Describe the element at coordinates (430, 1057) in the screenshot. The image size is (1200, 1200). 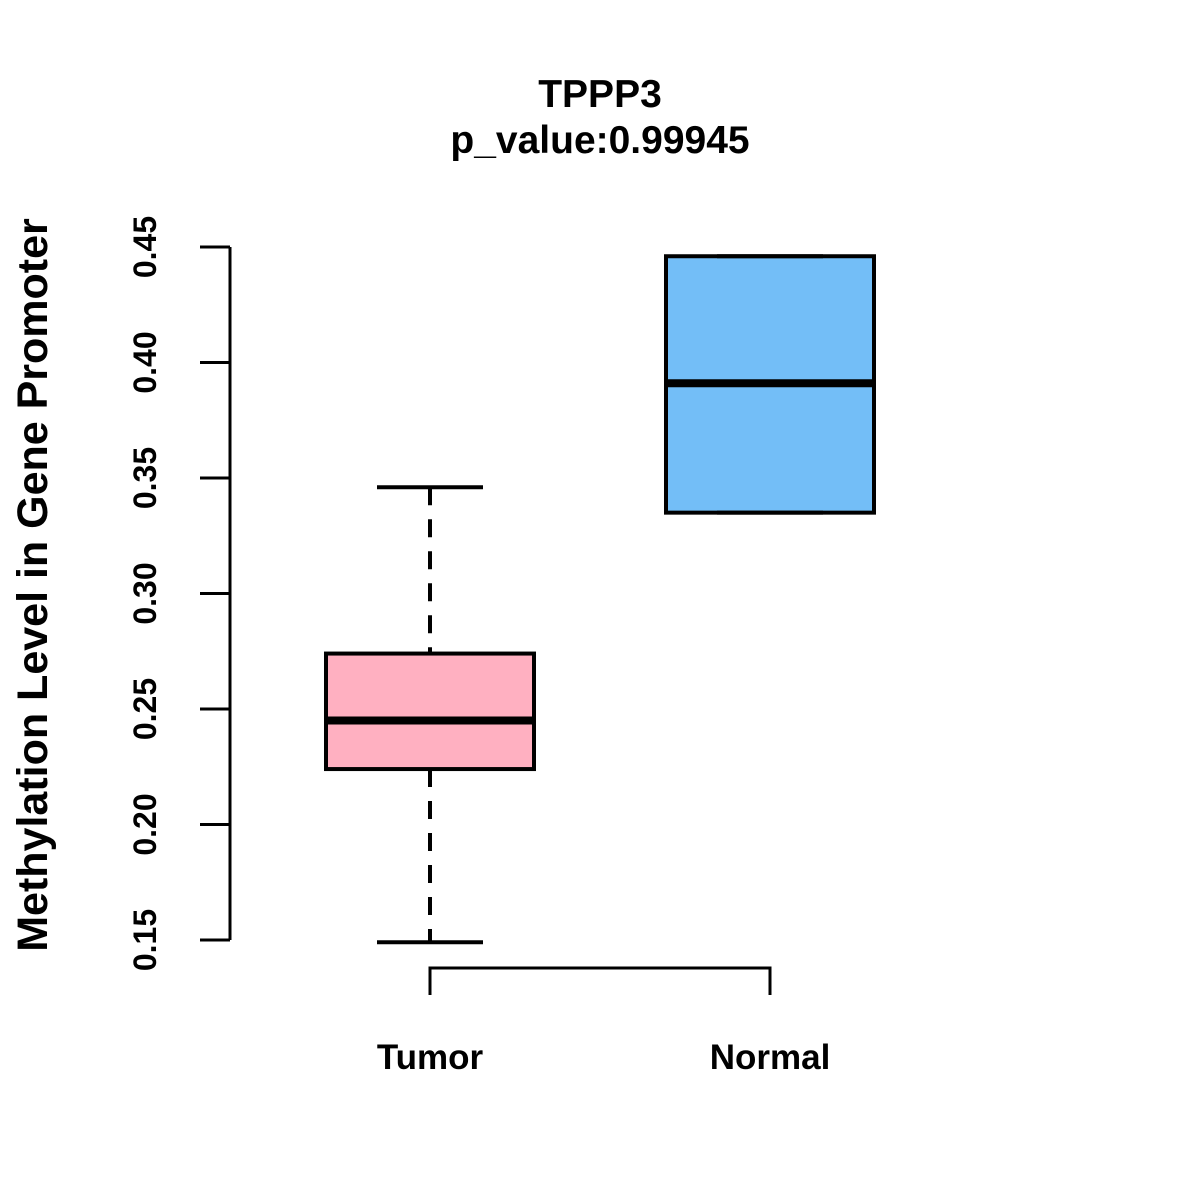
I see `x-category-label-tumor: Tumor` at that location.